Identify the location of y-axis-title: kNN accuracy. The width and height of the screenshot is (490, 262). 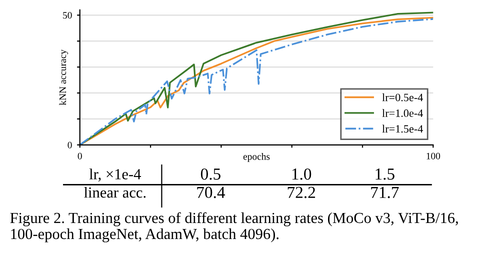
(63, 78).